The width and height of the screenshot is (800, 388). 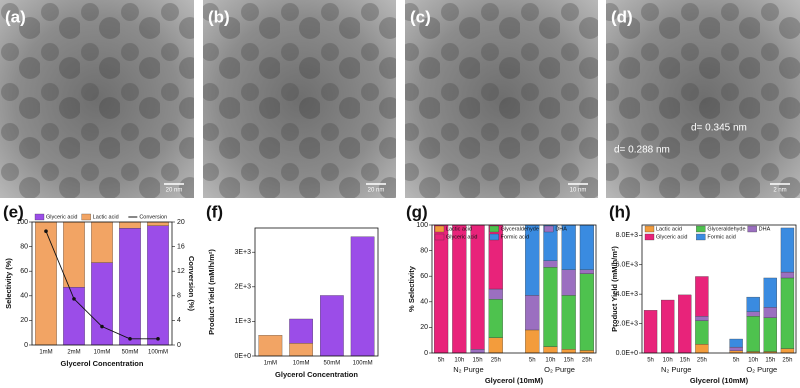 I want to click on y-tick-label: 1E+3, so click(x=242, y=321).